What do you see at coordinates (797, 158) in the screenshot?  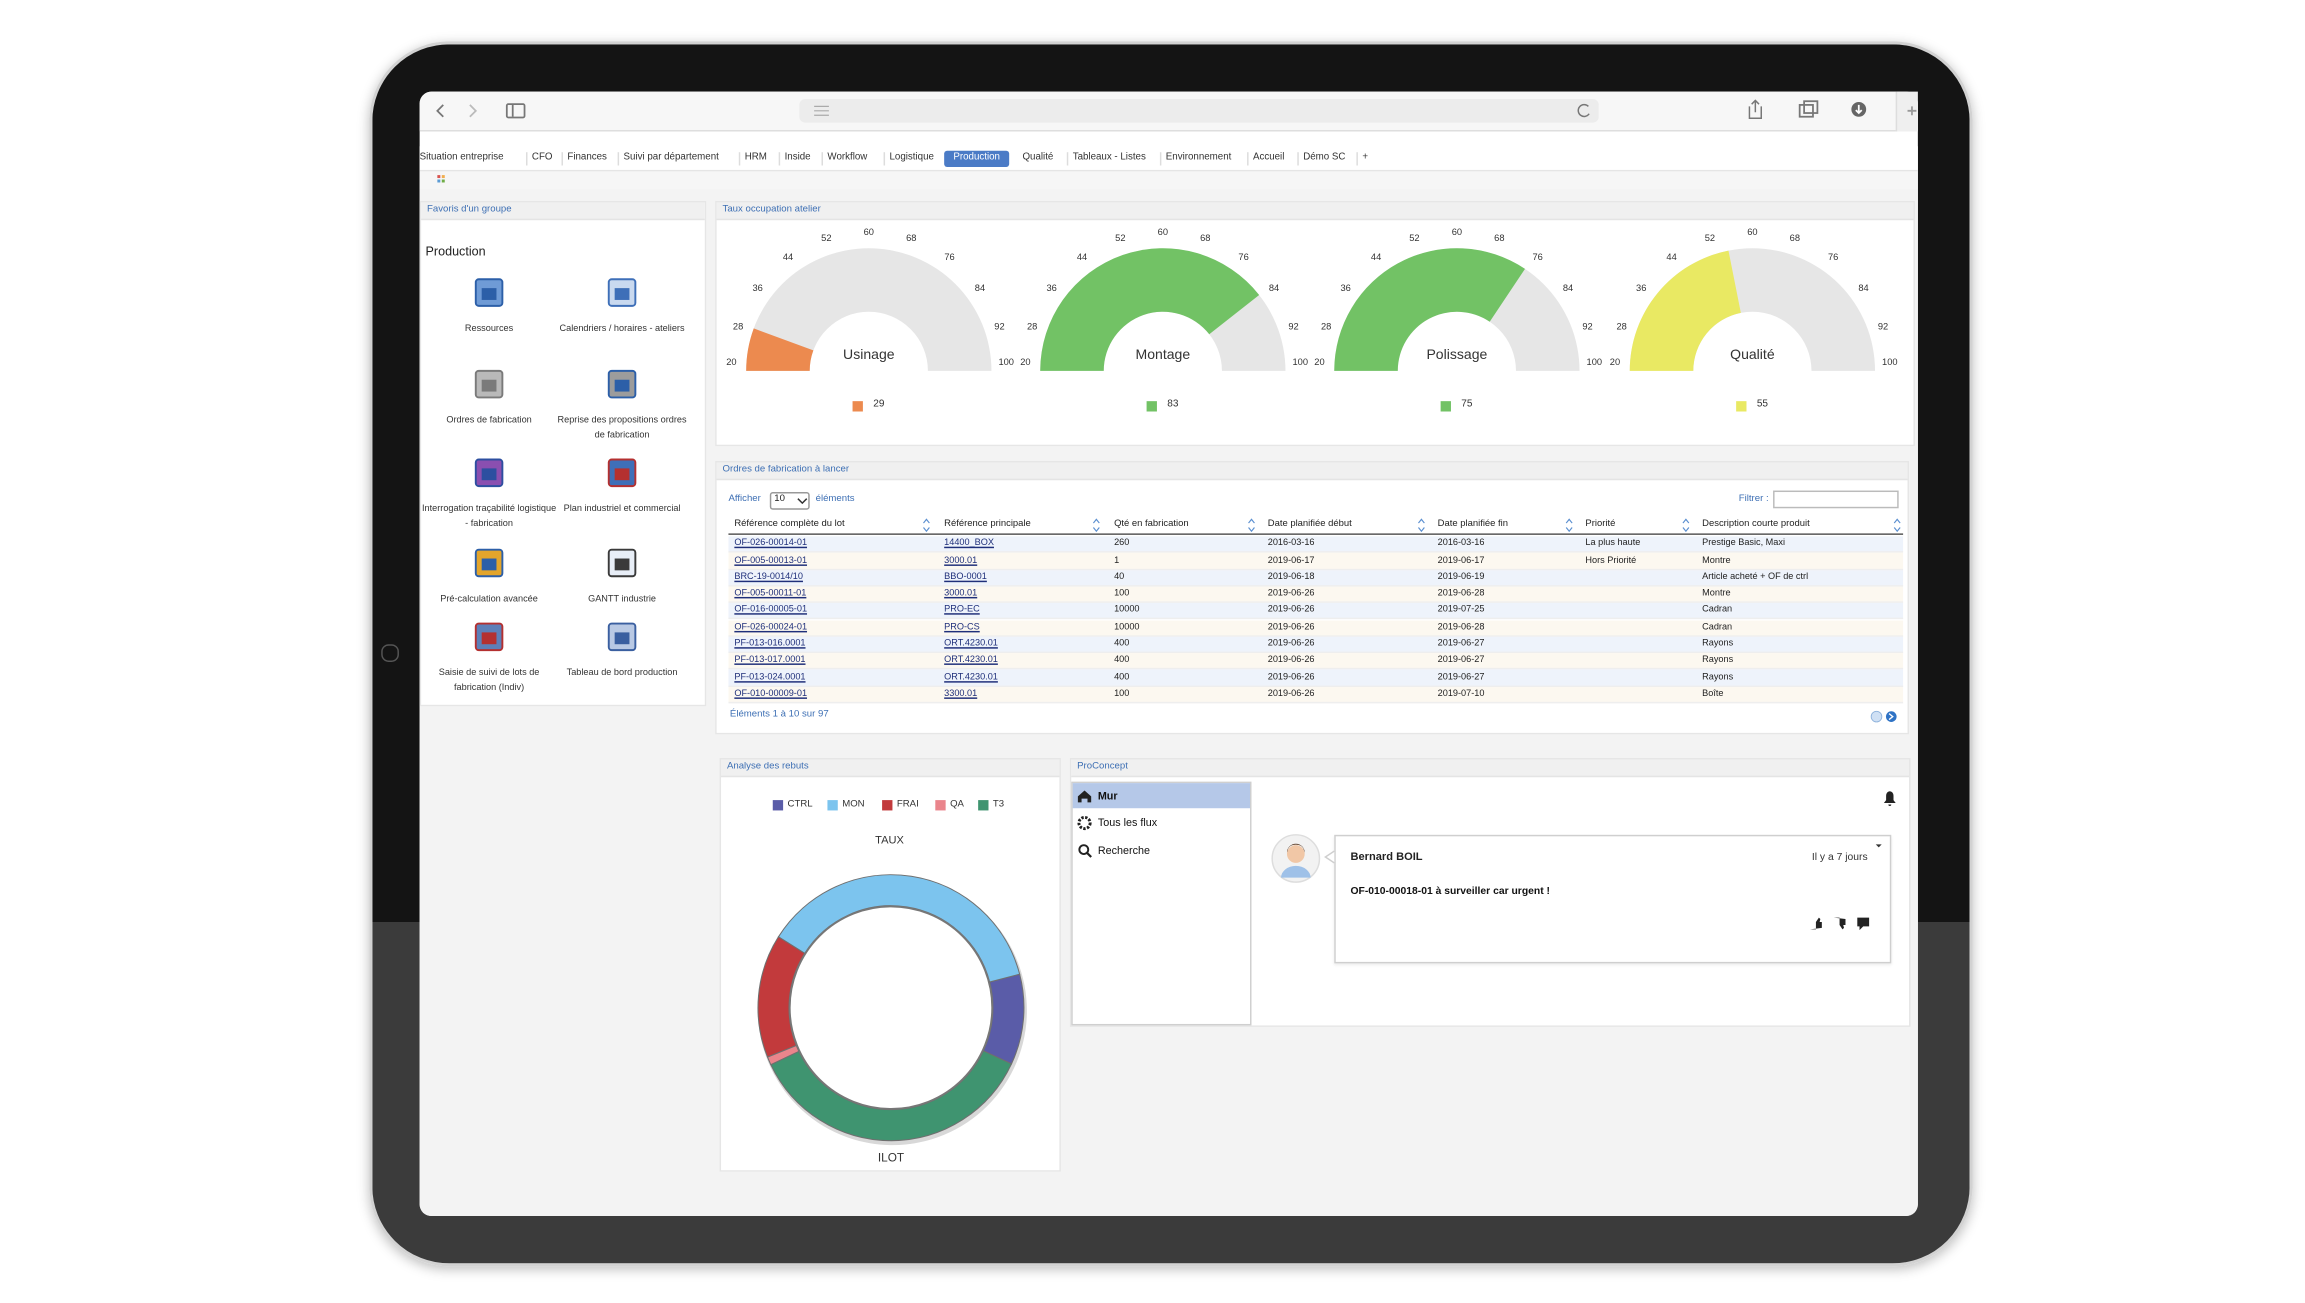 I see `tab: Inside` at bounding box center [797, 158].